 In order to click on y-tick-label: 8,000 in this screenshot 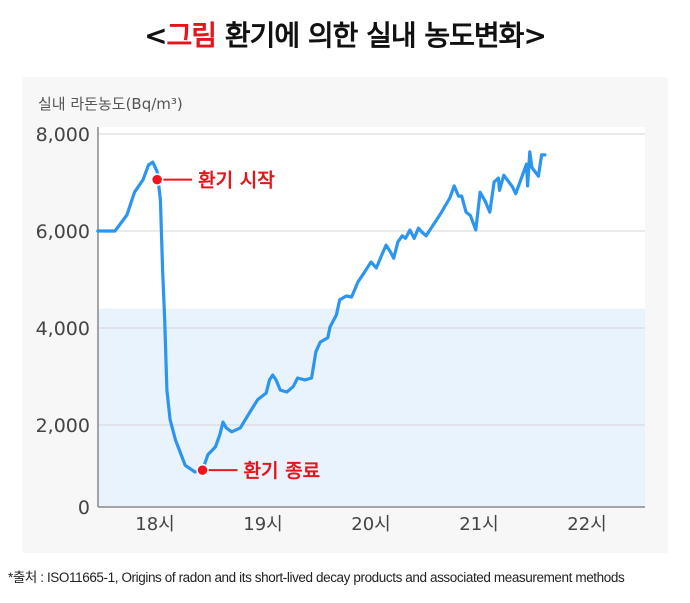, I will do `click(63, 135)`.